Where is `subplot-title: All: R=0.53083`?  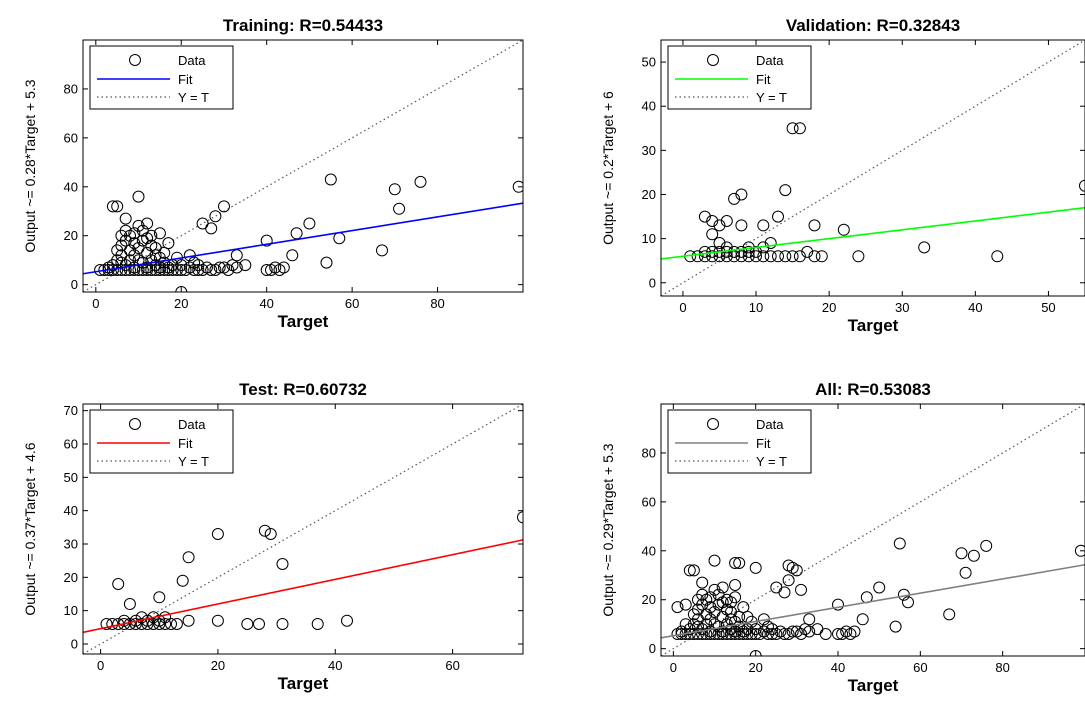 subplot-title: All: R=0.53083 is located at coordinates (873, 389).